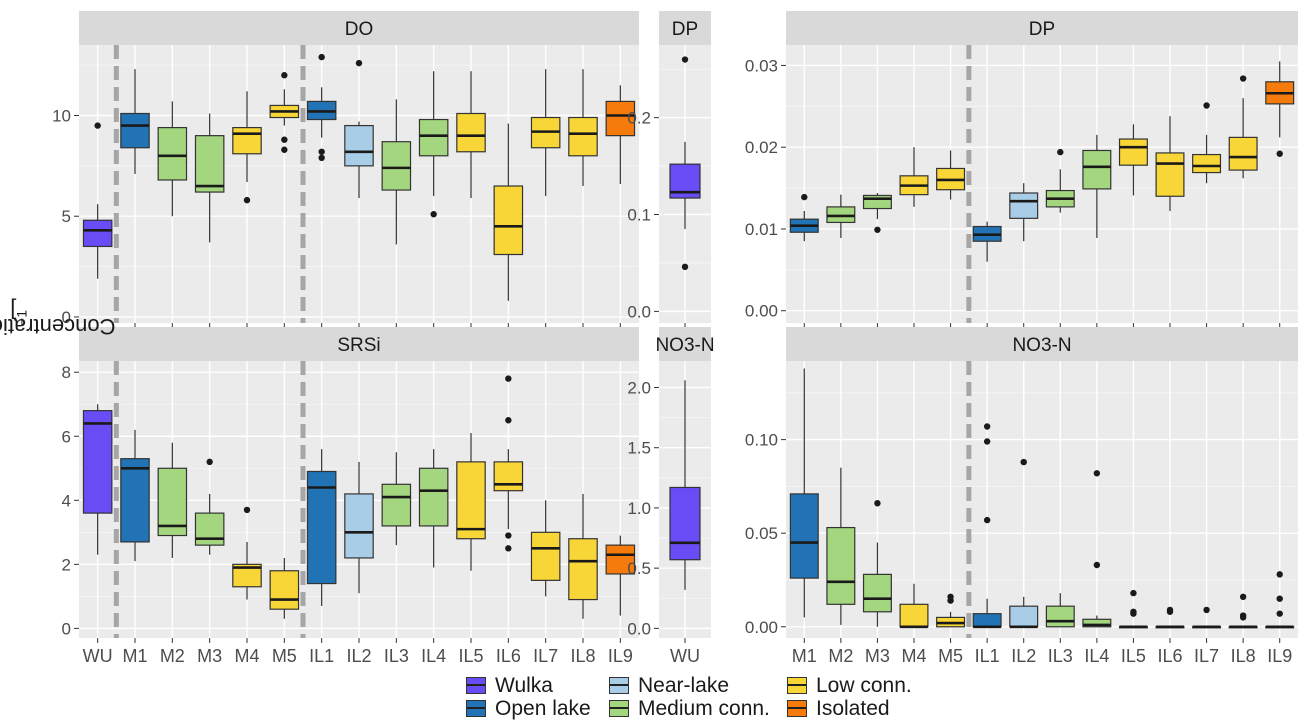  What do you see at coordinates (684, 685) in the screenshot?
I see `legend-label: Near-lake` at bounding box center [684, 685].